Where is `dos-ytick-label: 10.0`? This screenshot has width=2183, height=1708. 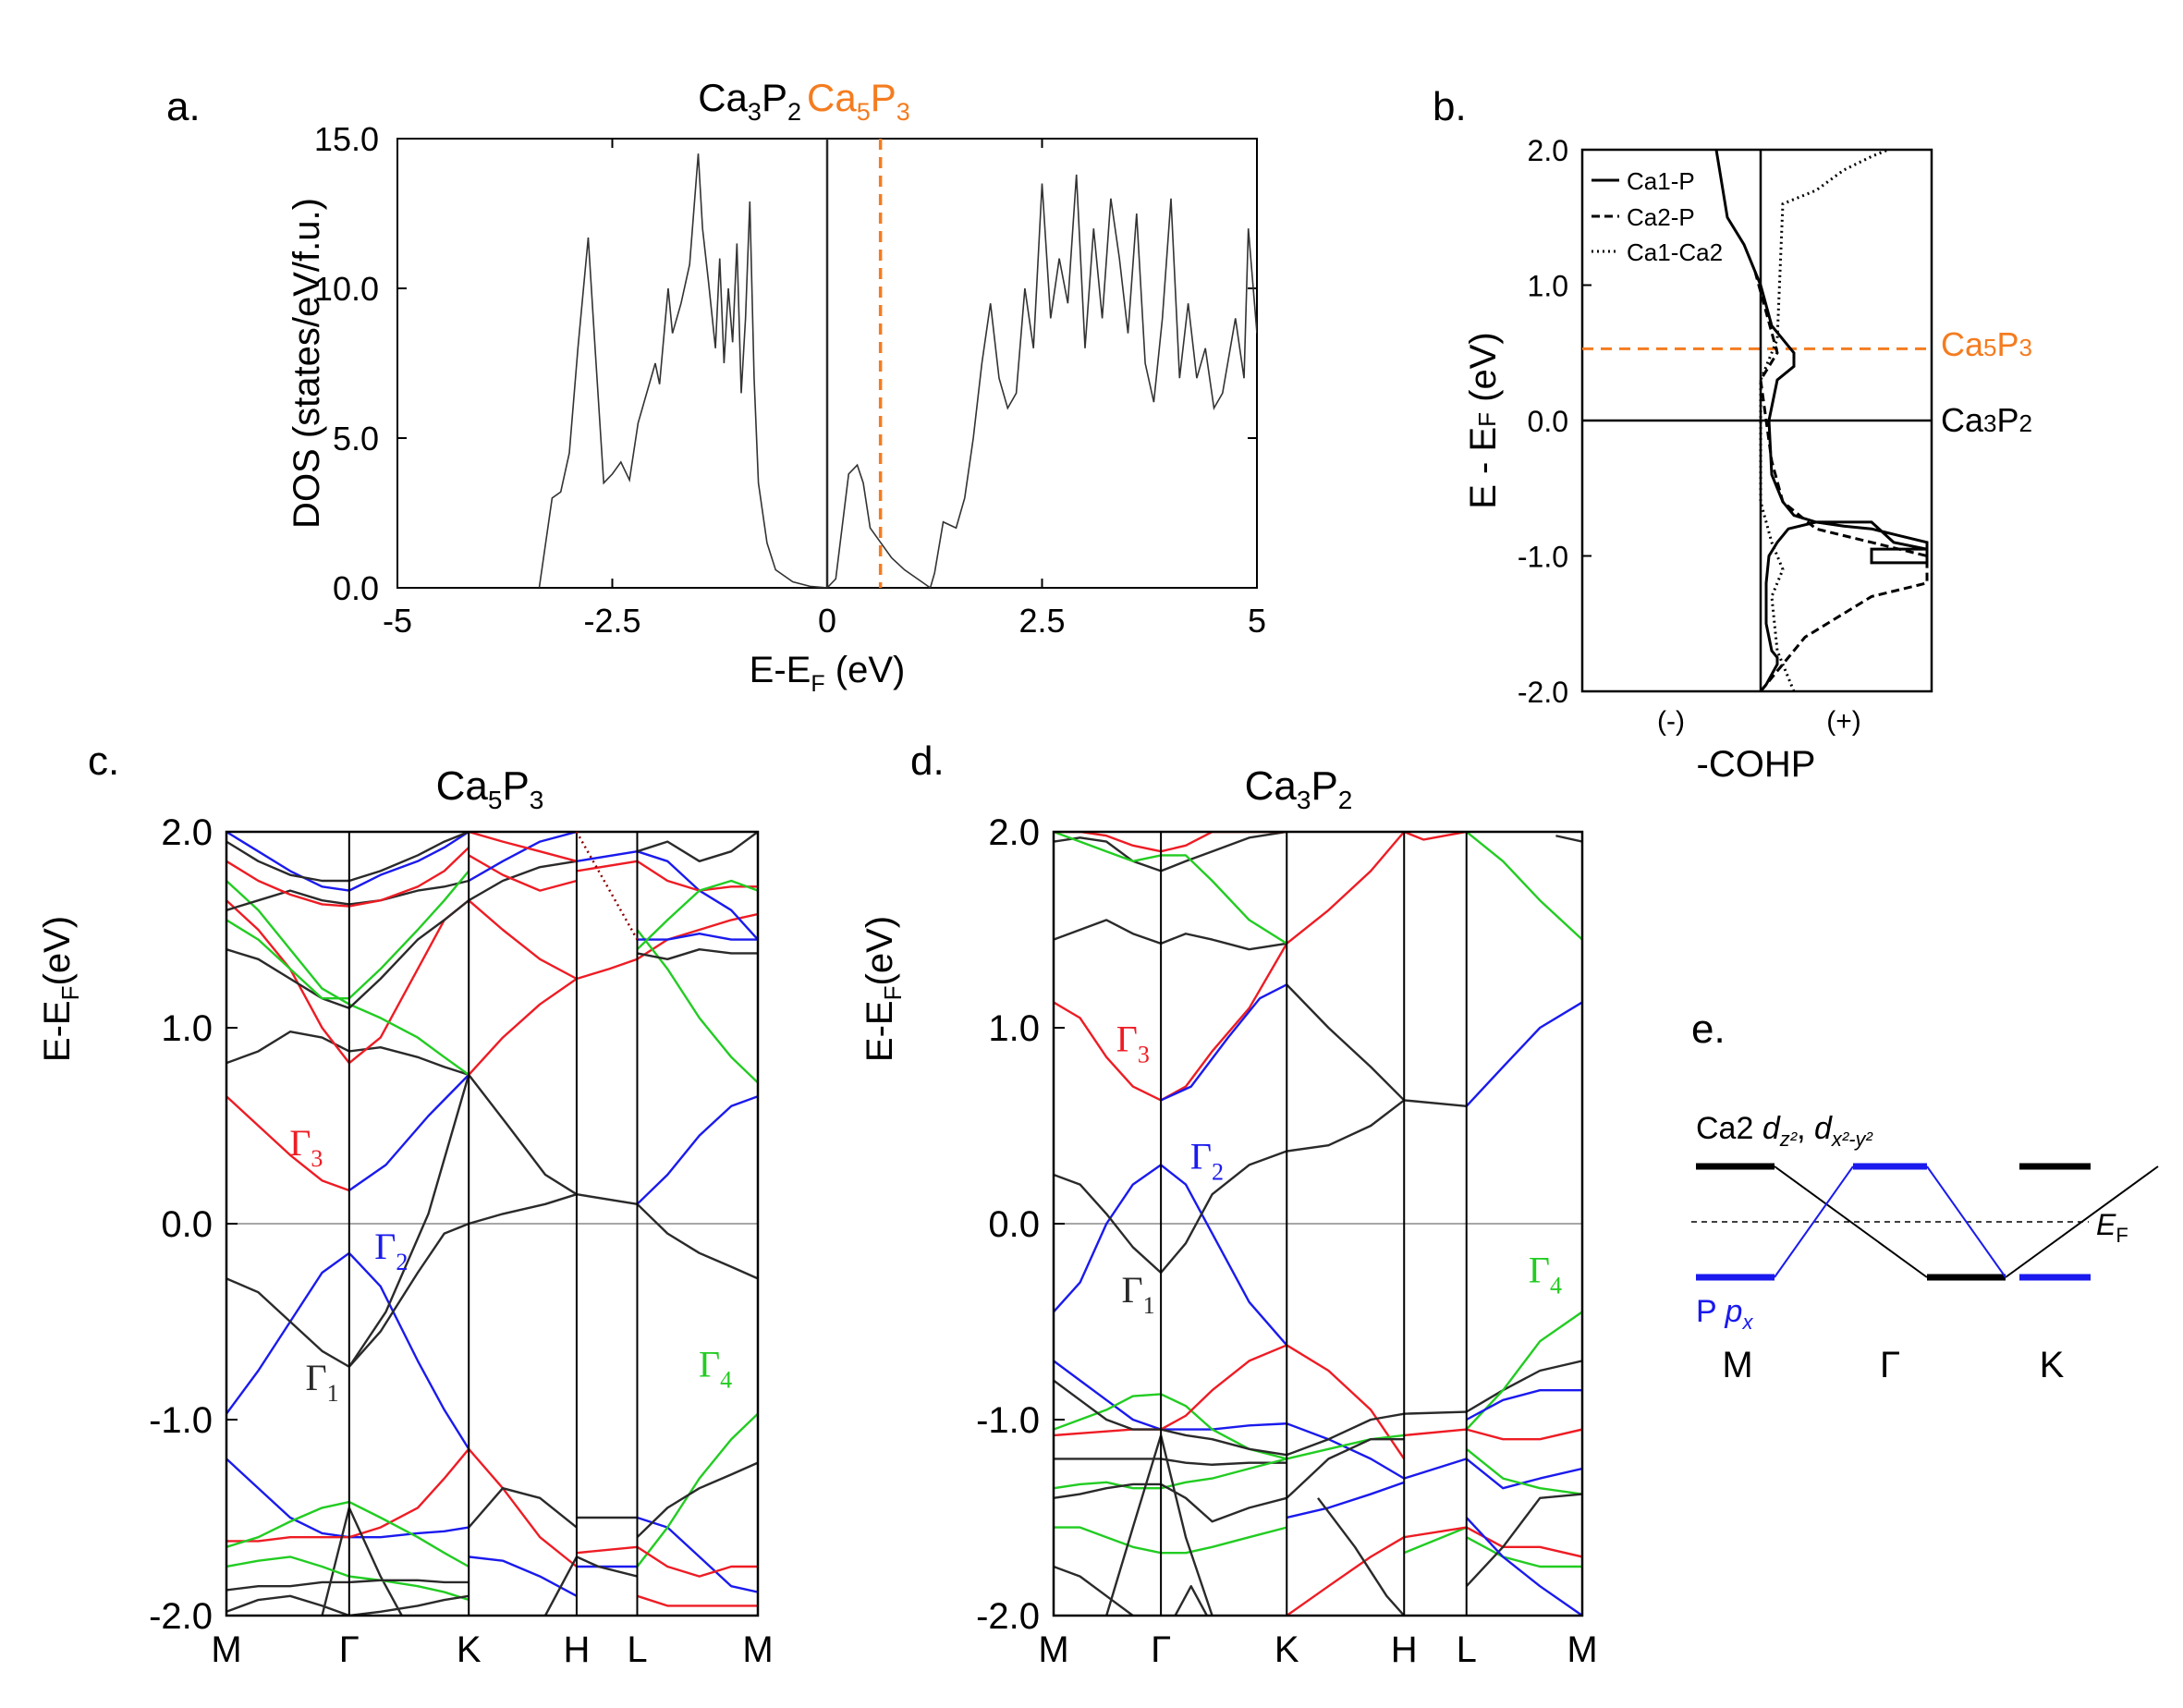
dos-ytick-label: 10.0 is located at coordinates (347, 289).